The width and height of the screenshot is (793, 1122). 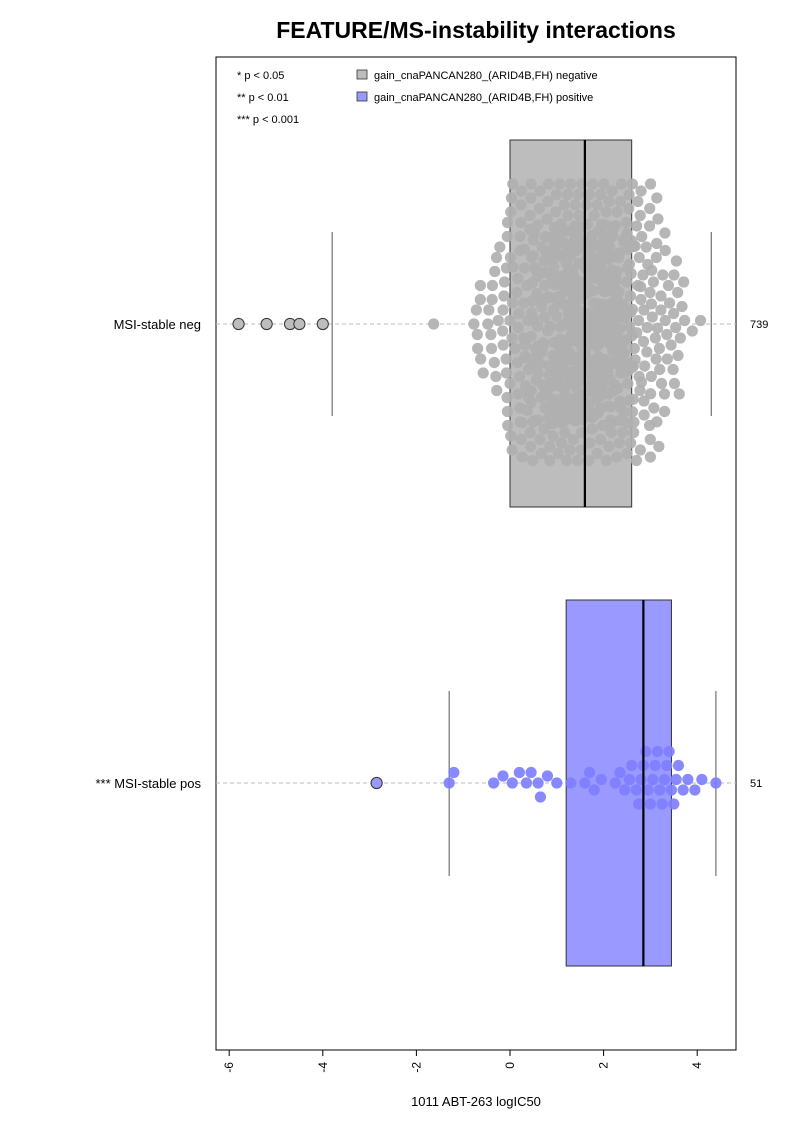 What do you see at coordinates (483, 98) in the screenshot?
I see `legend-label-positive: gain_cnaPANCAN280_(ARID4B,FH) positive` at bounding box center [483, 98].